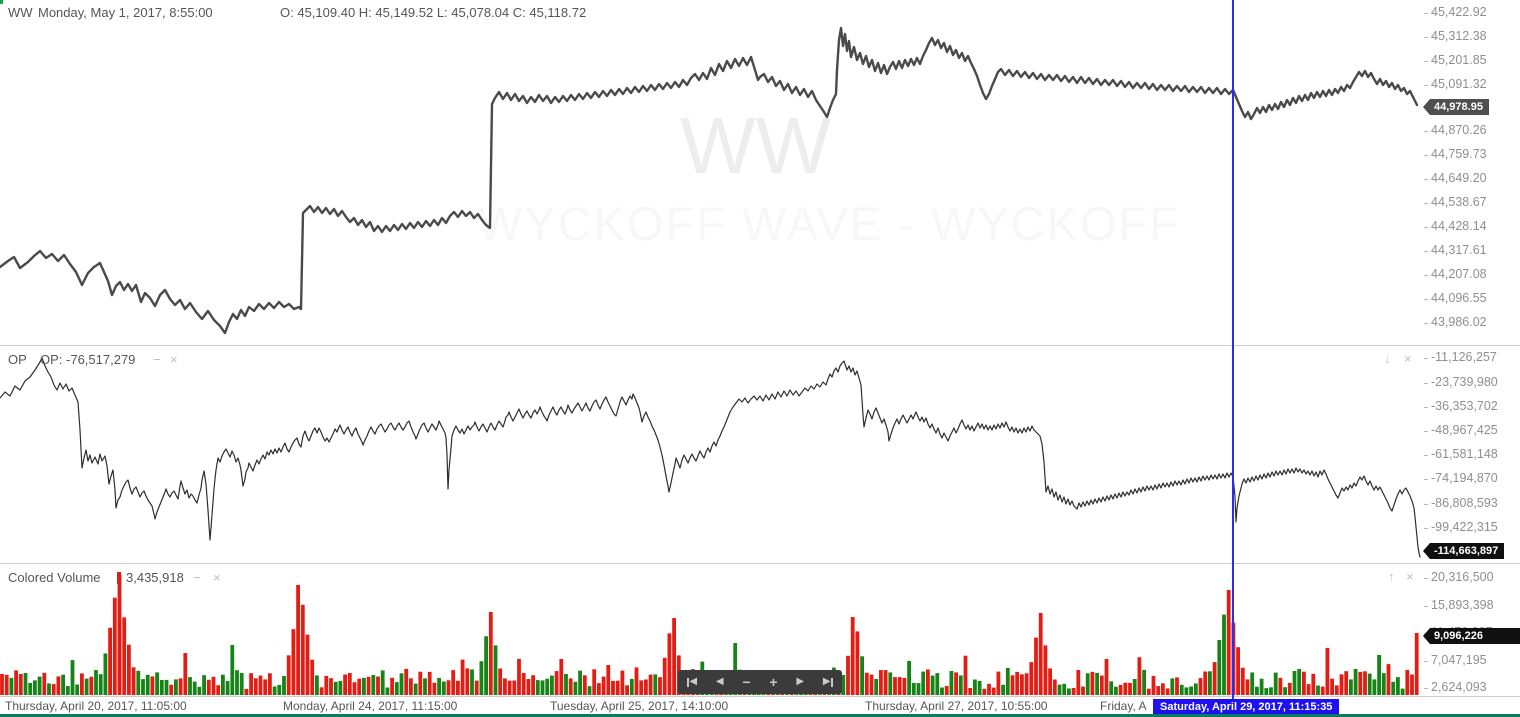  I want to click on axis-tick-label: 2,624,093, so click(1459, 687).